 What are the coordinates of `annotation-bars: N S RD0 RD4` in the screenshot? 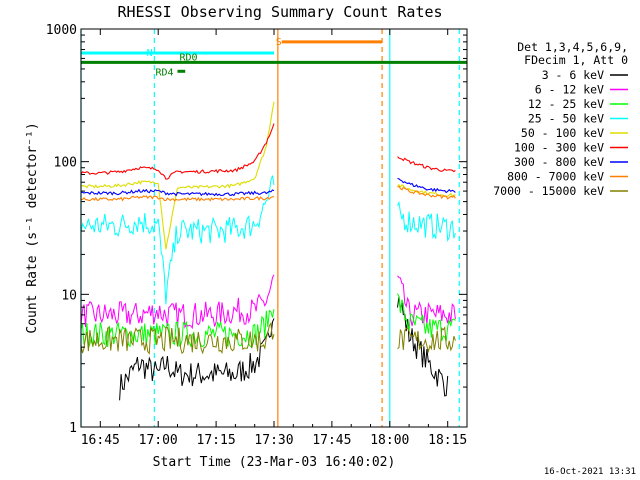 It's located at (274, 57).